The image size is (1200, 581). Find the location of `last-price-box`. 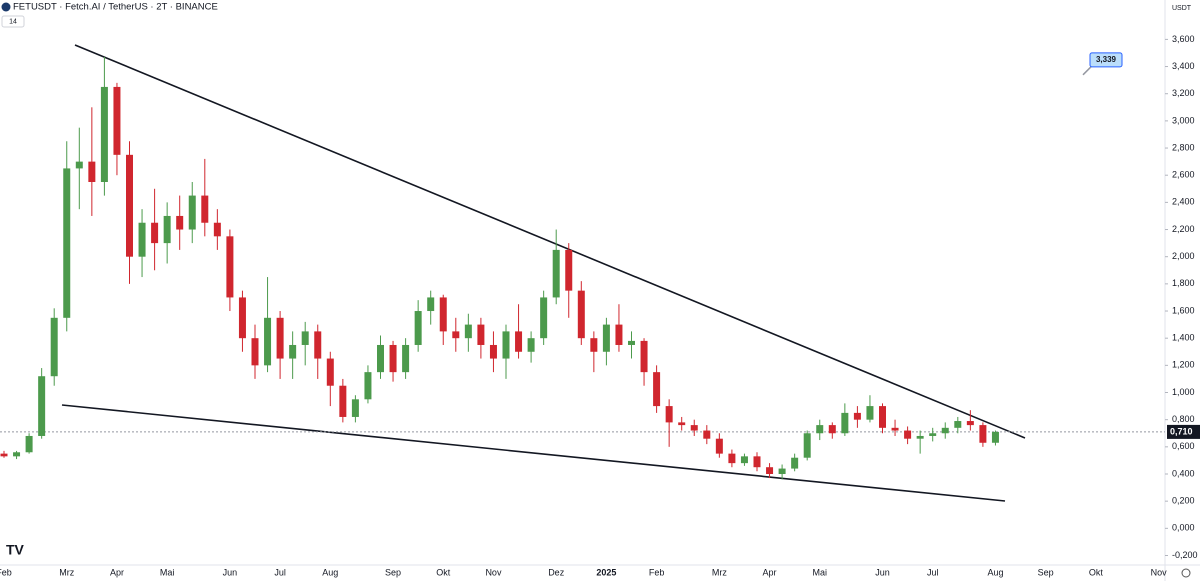

last-price-box is located at coordinates (1183, 431).